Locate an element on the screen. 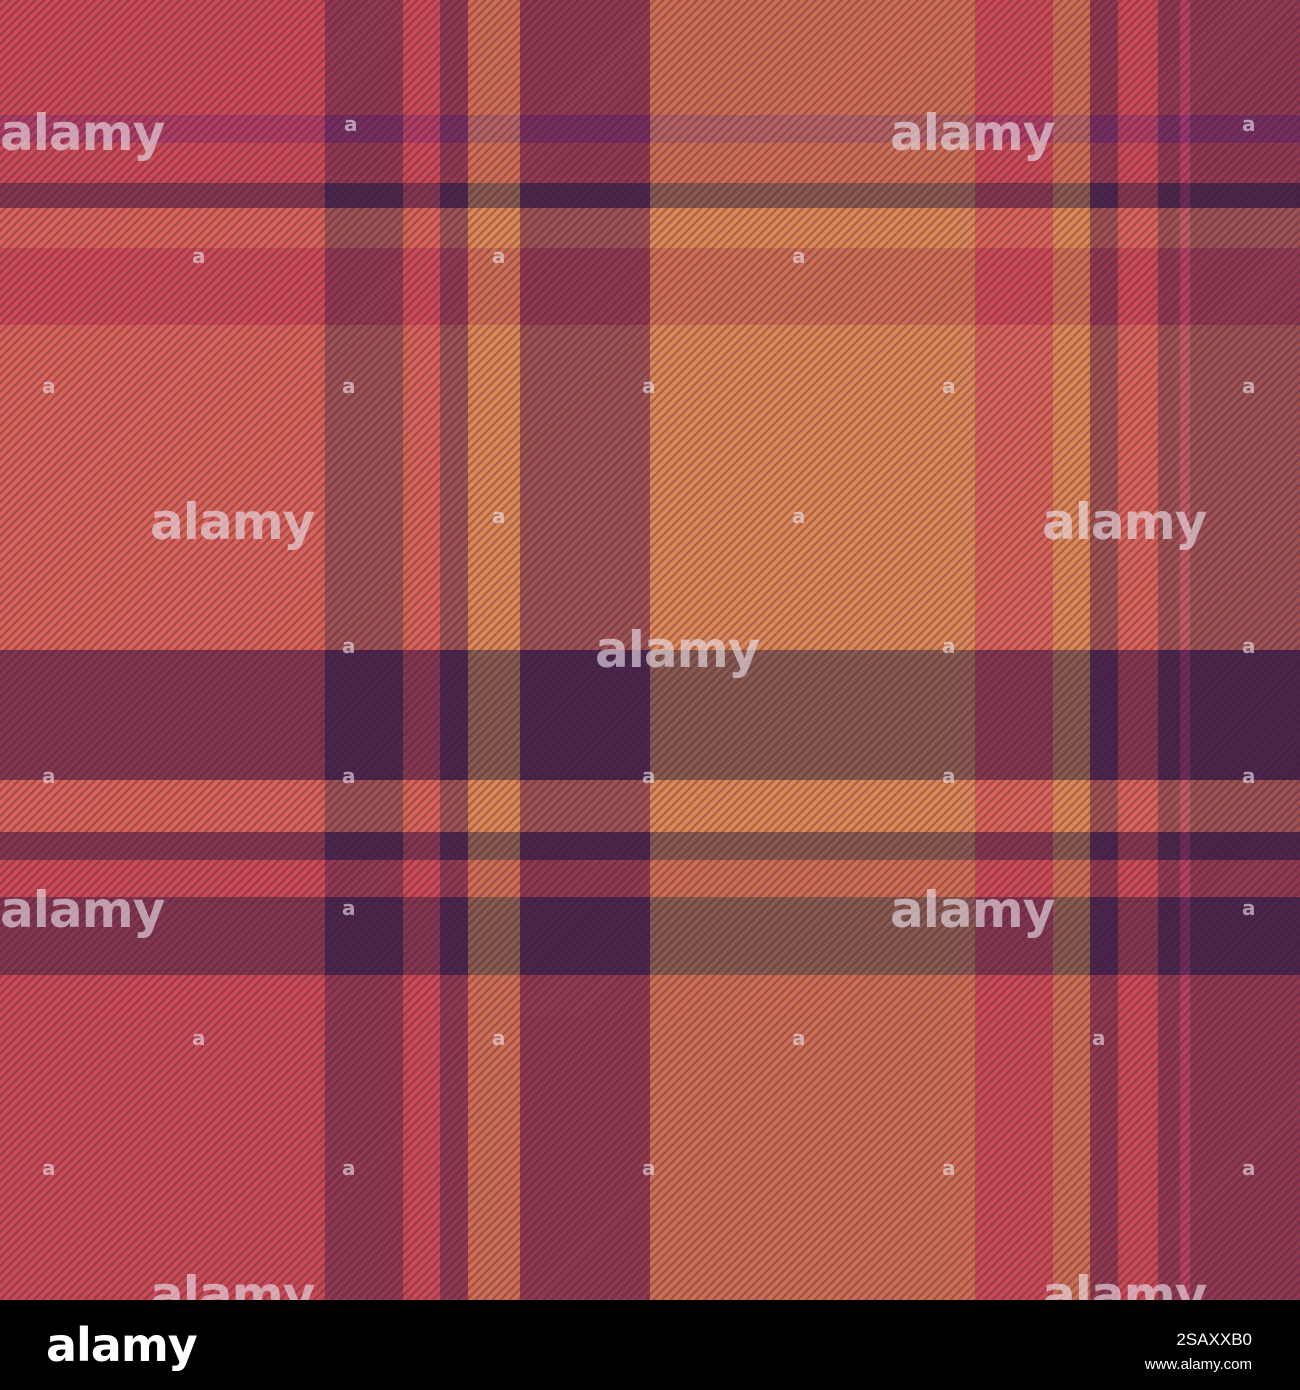  stock-footer-bar: alamy 2SAXXB0 www.alamy.com is located at coordinates (650, 1345).